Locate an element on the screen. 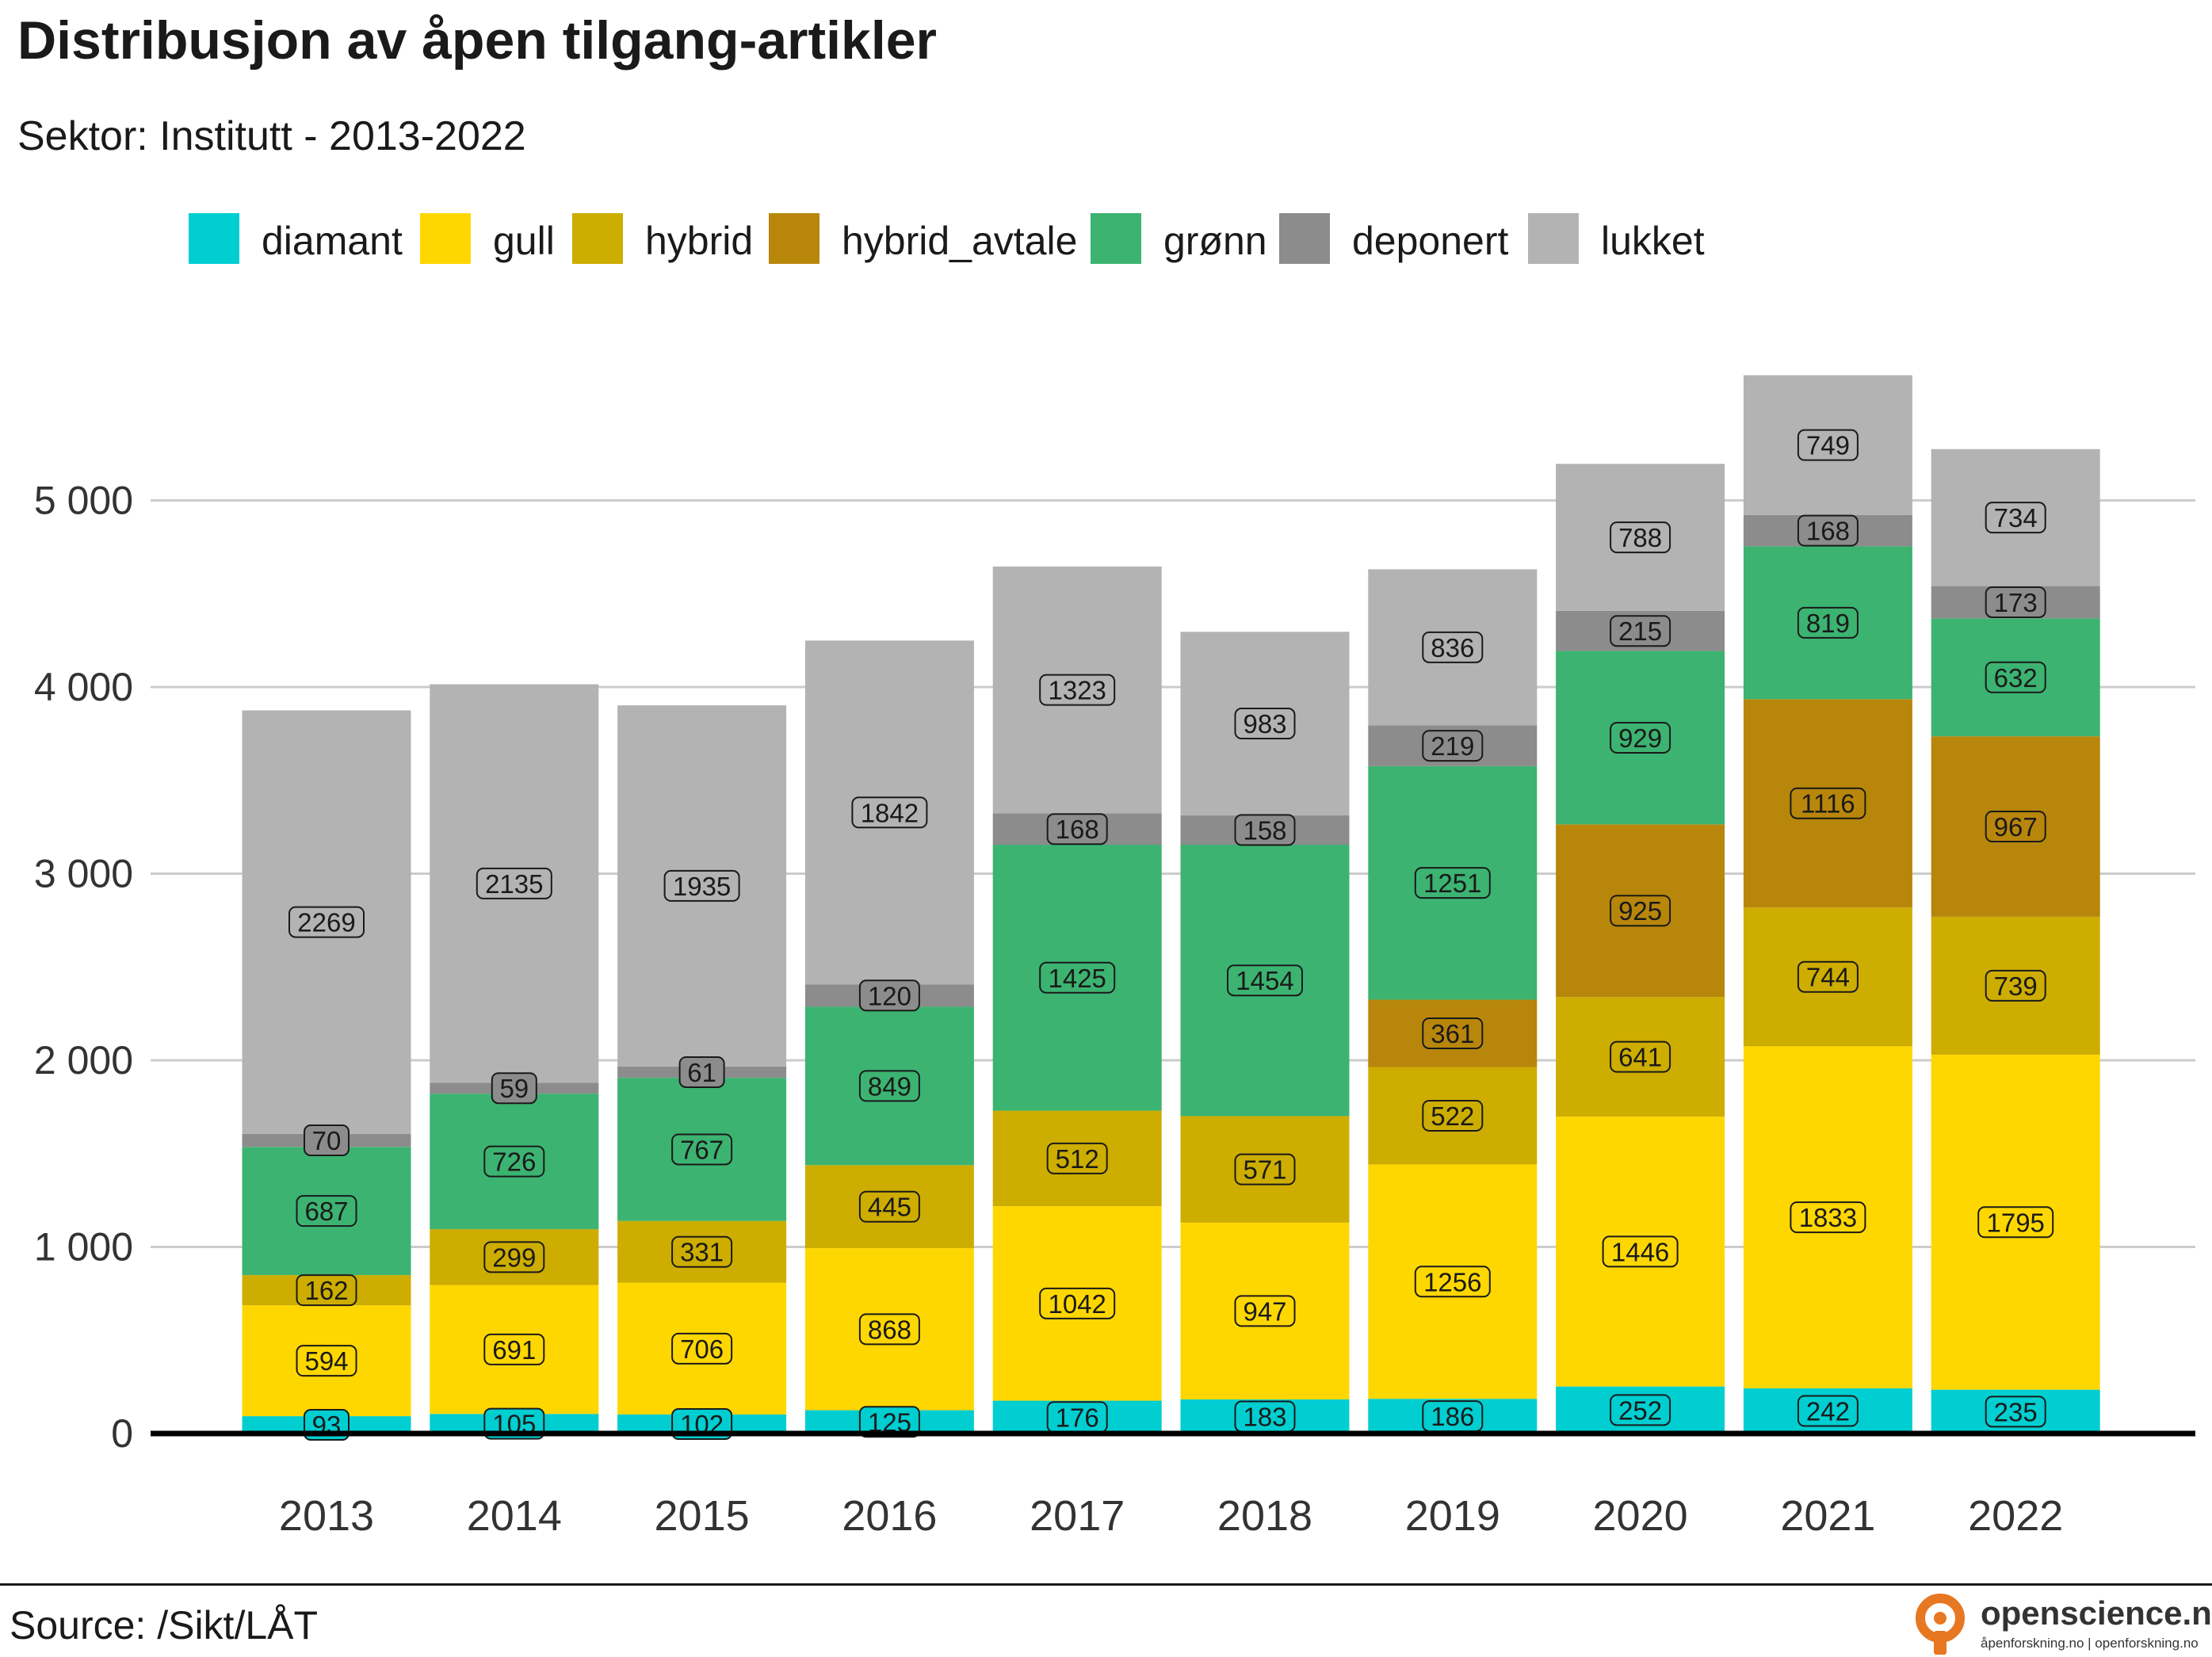 The width and height of the screenshot is (2212, 1657). data-label: 1795 is located at coordinates (2015, 1222).